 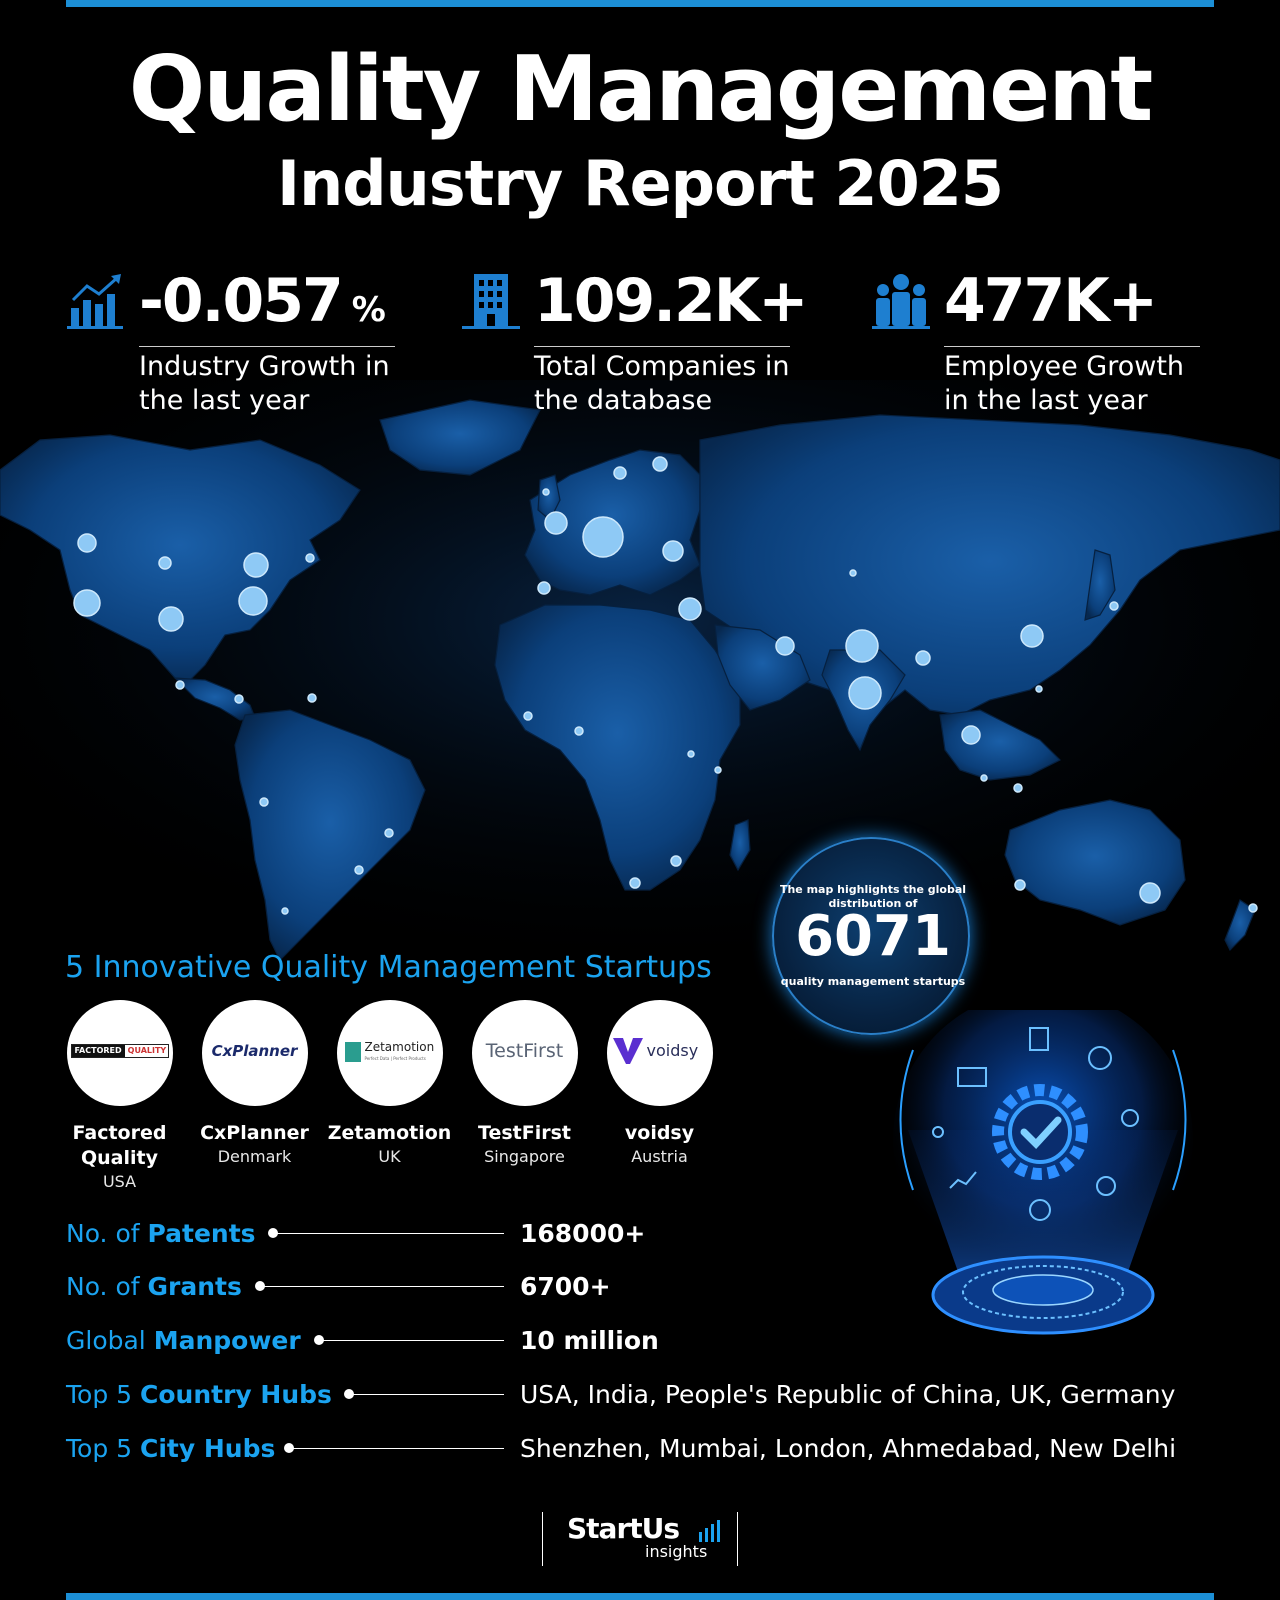 What do you see at coordinates (676, 1551) in the screenshot?
I see `footer-sub: insights` at bounding box center [676, 1551].